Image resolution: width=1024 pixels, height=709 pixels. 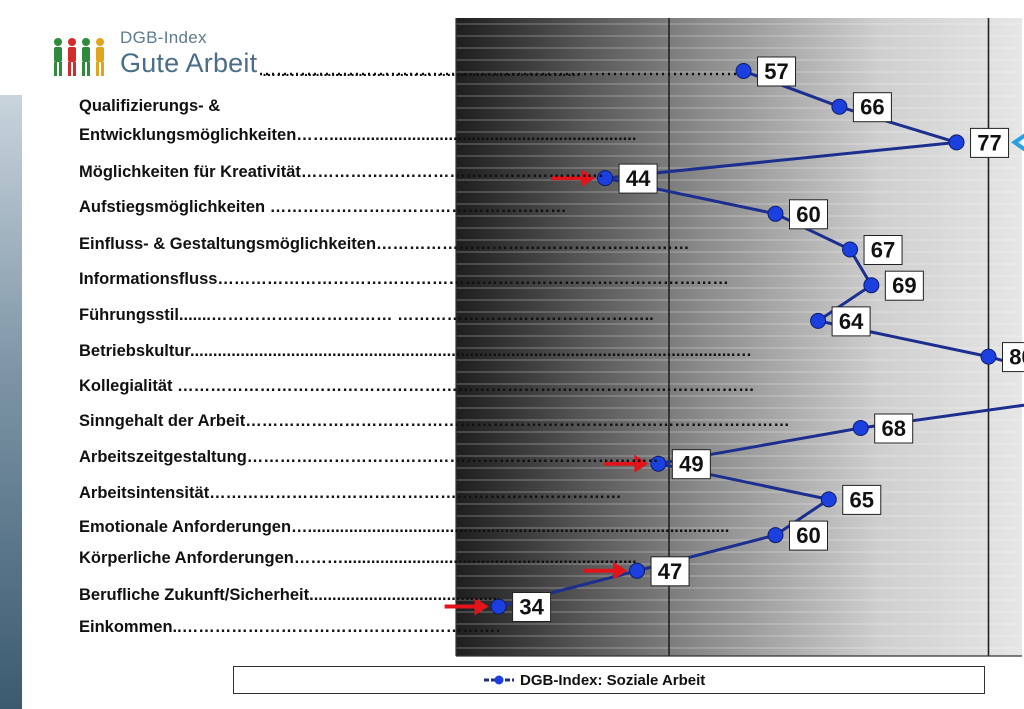 I want to click on data-label: 67, so click(x=883, y=250).